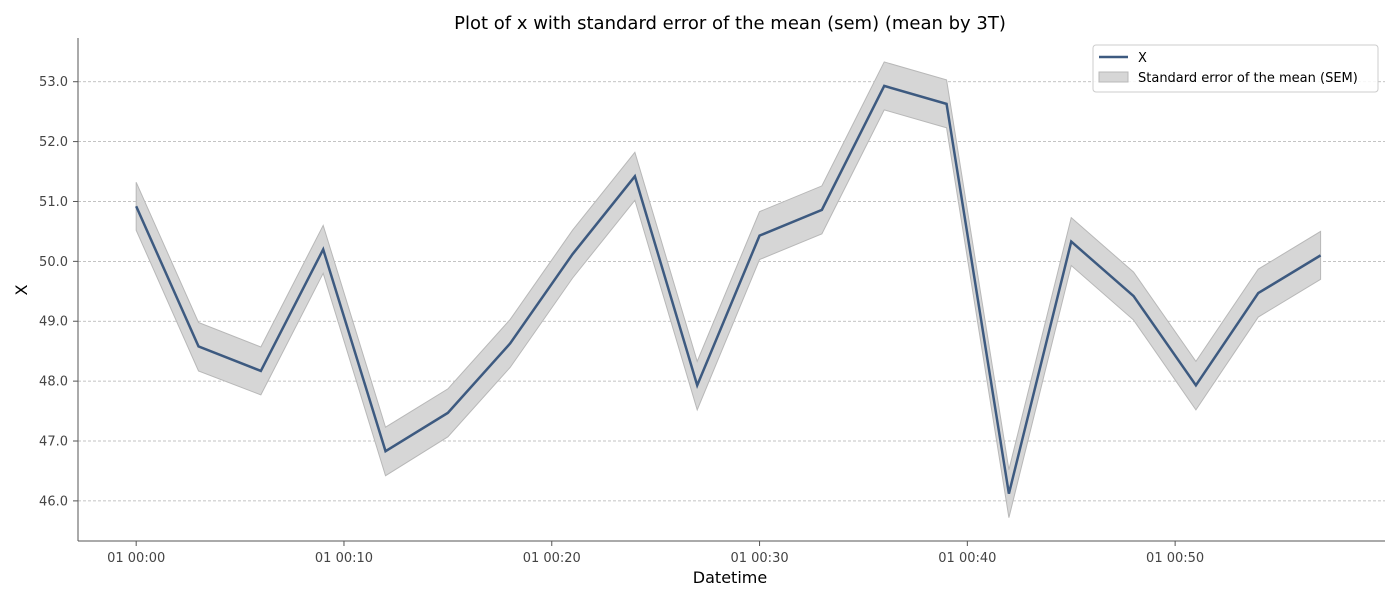 The width and height of the screenshot is (1400, 600). Describe the element at coordinates (967, 558) in the screenshot. I see `x-tick-label: 01 00:40` at that location.